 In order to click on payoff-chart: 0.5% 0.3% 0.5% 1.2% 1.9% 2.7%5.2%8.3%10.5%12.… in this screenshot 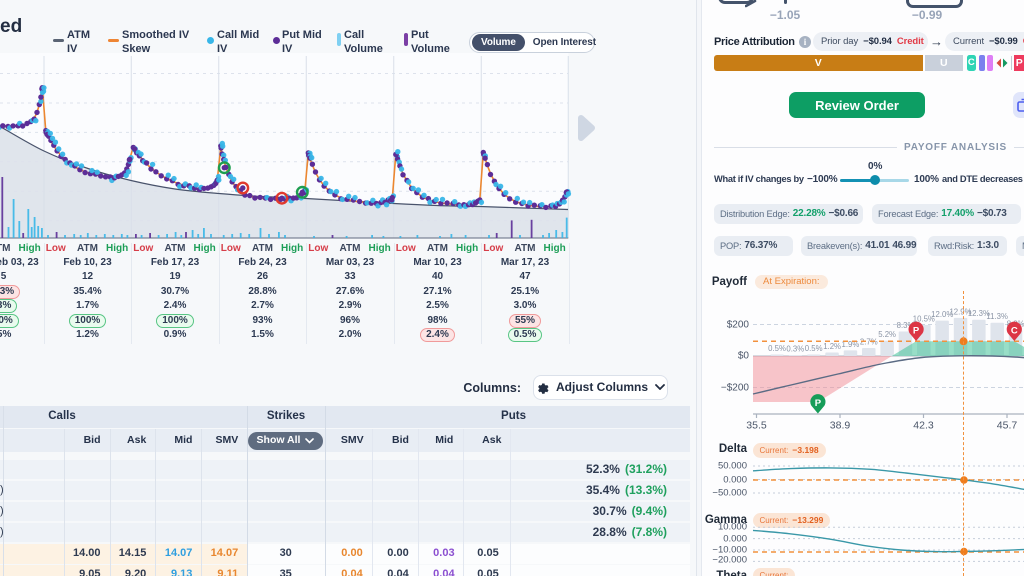, I will do `click(869, 361)`.